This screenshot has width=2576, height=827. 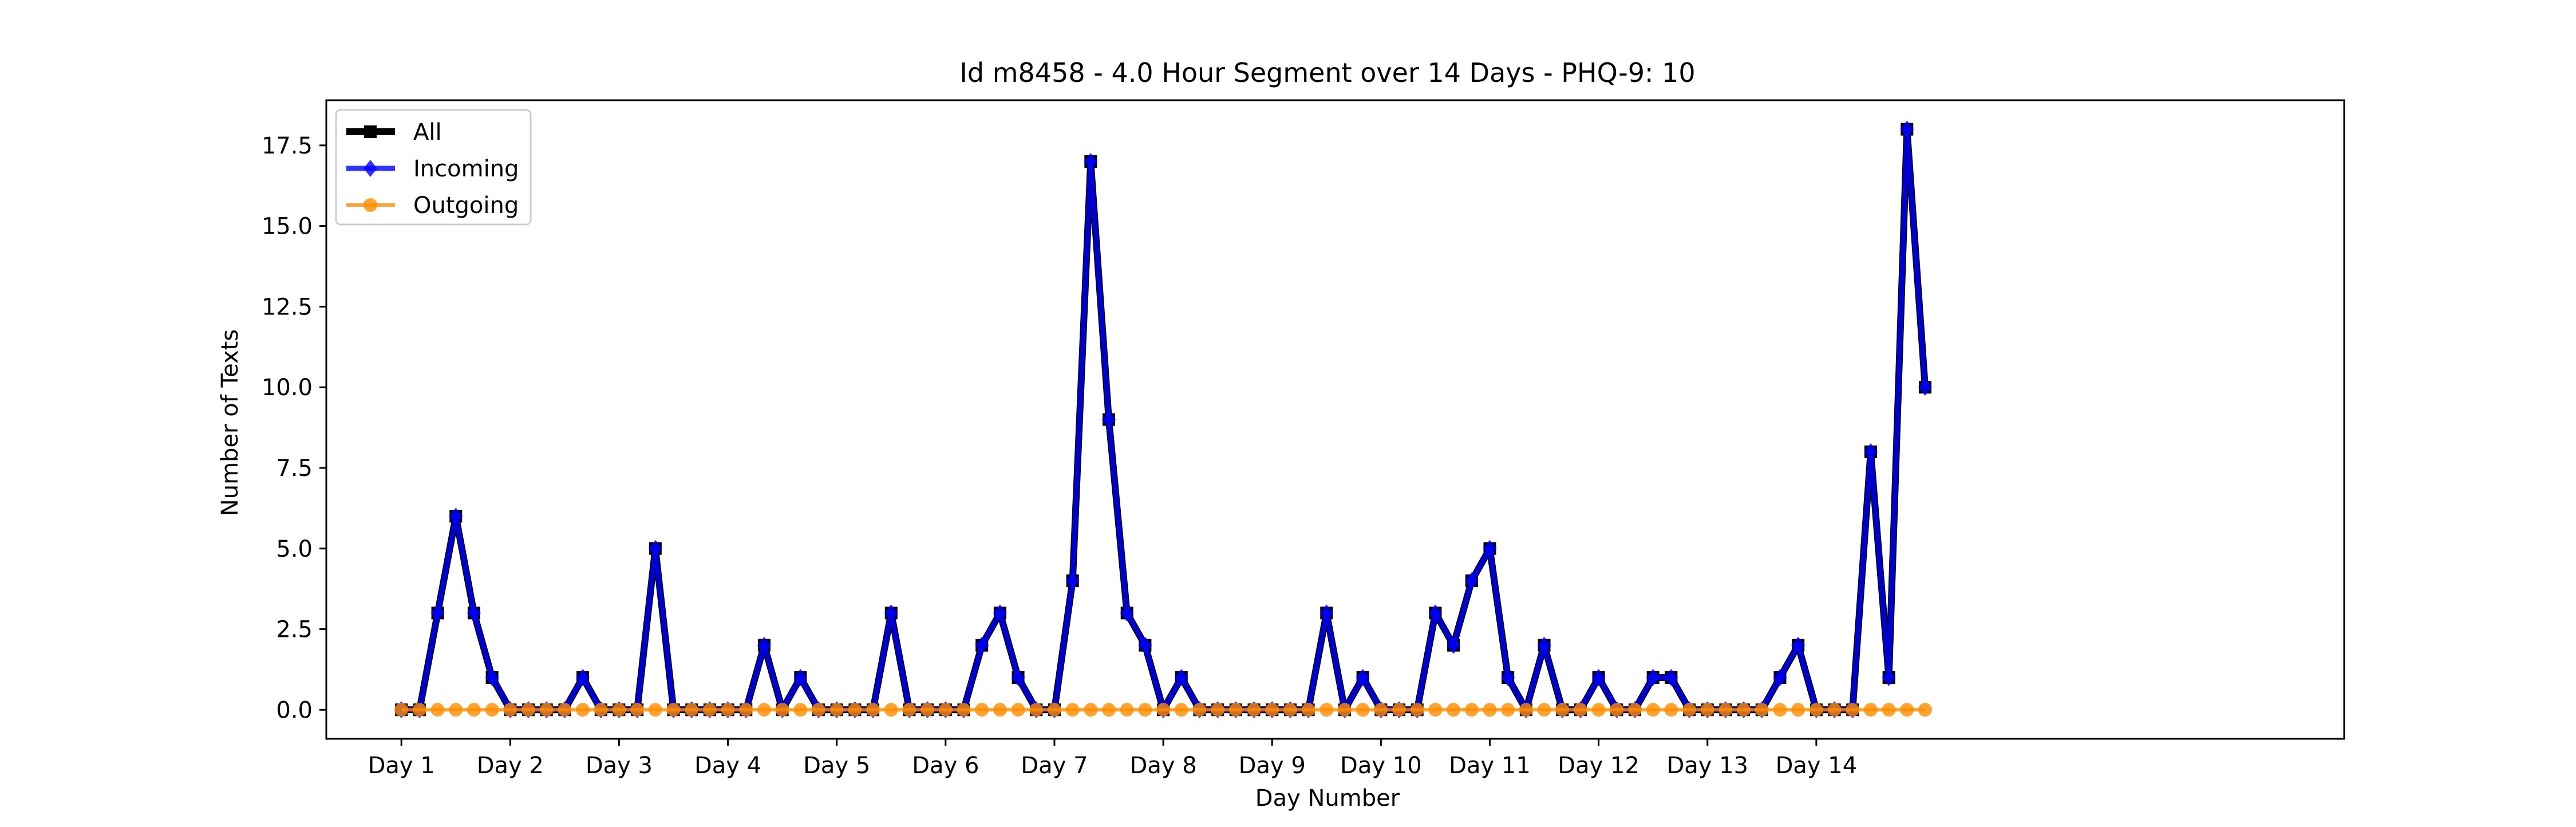 I want to click on legend-marker-incoming, so click(x=370, y=168).